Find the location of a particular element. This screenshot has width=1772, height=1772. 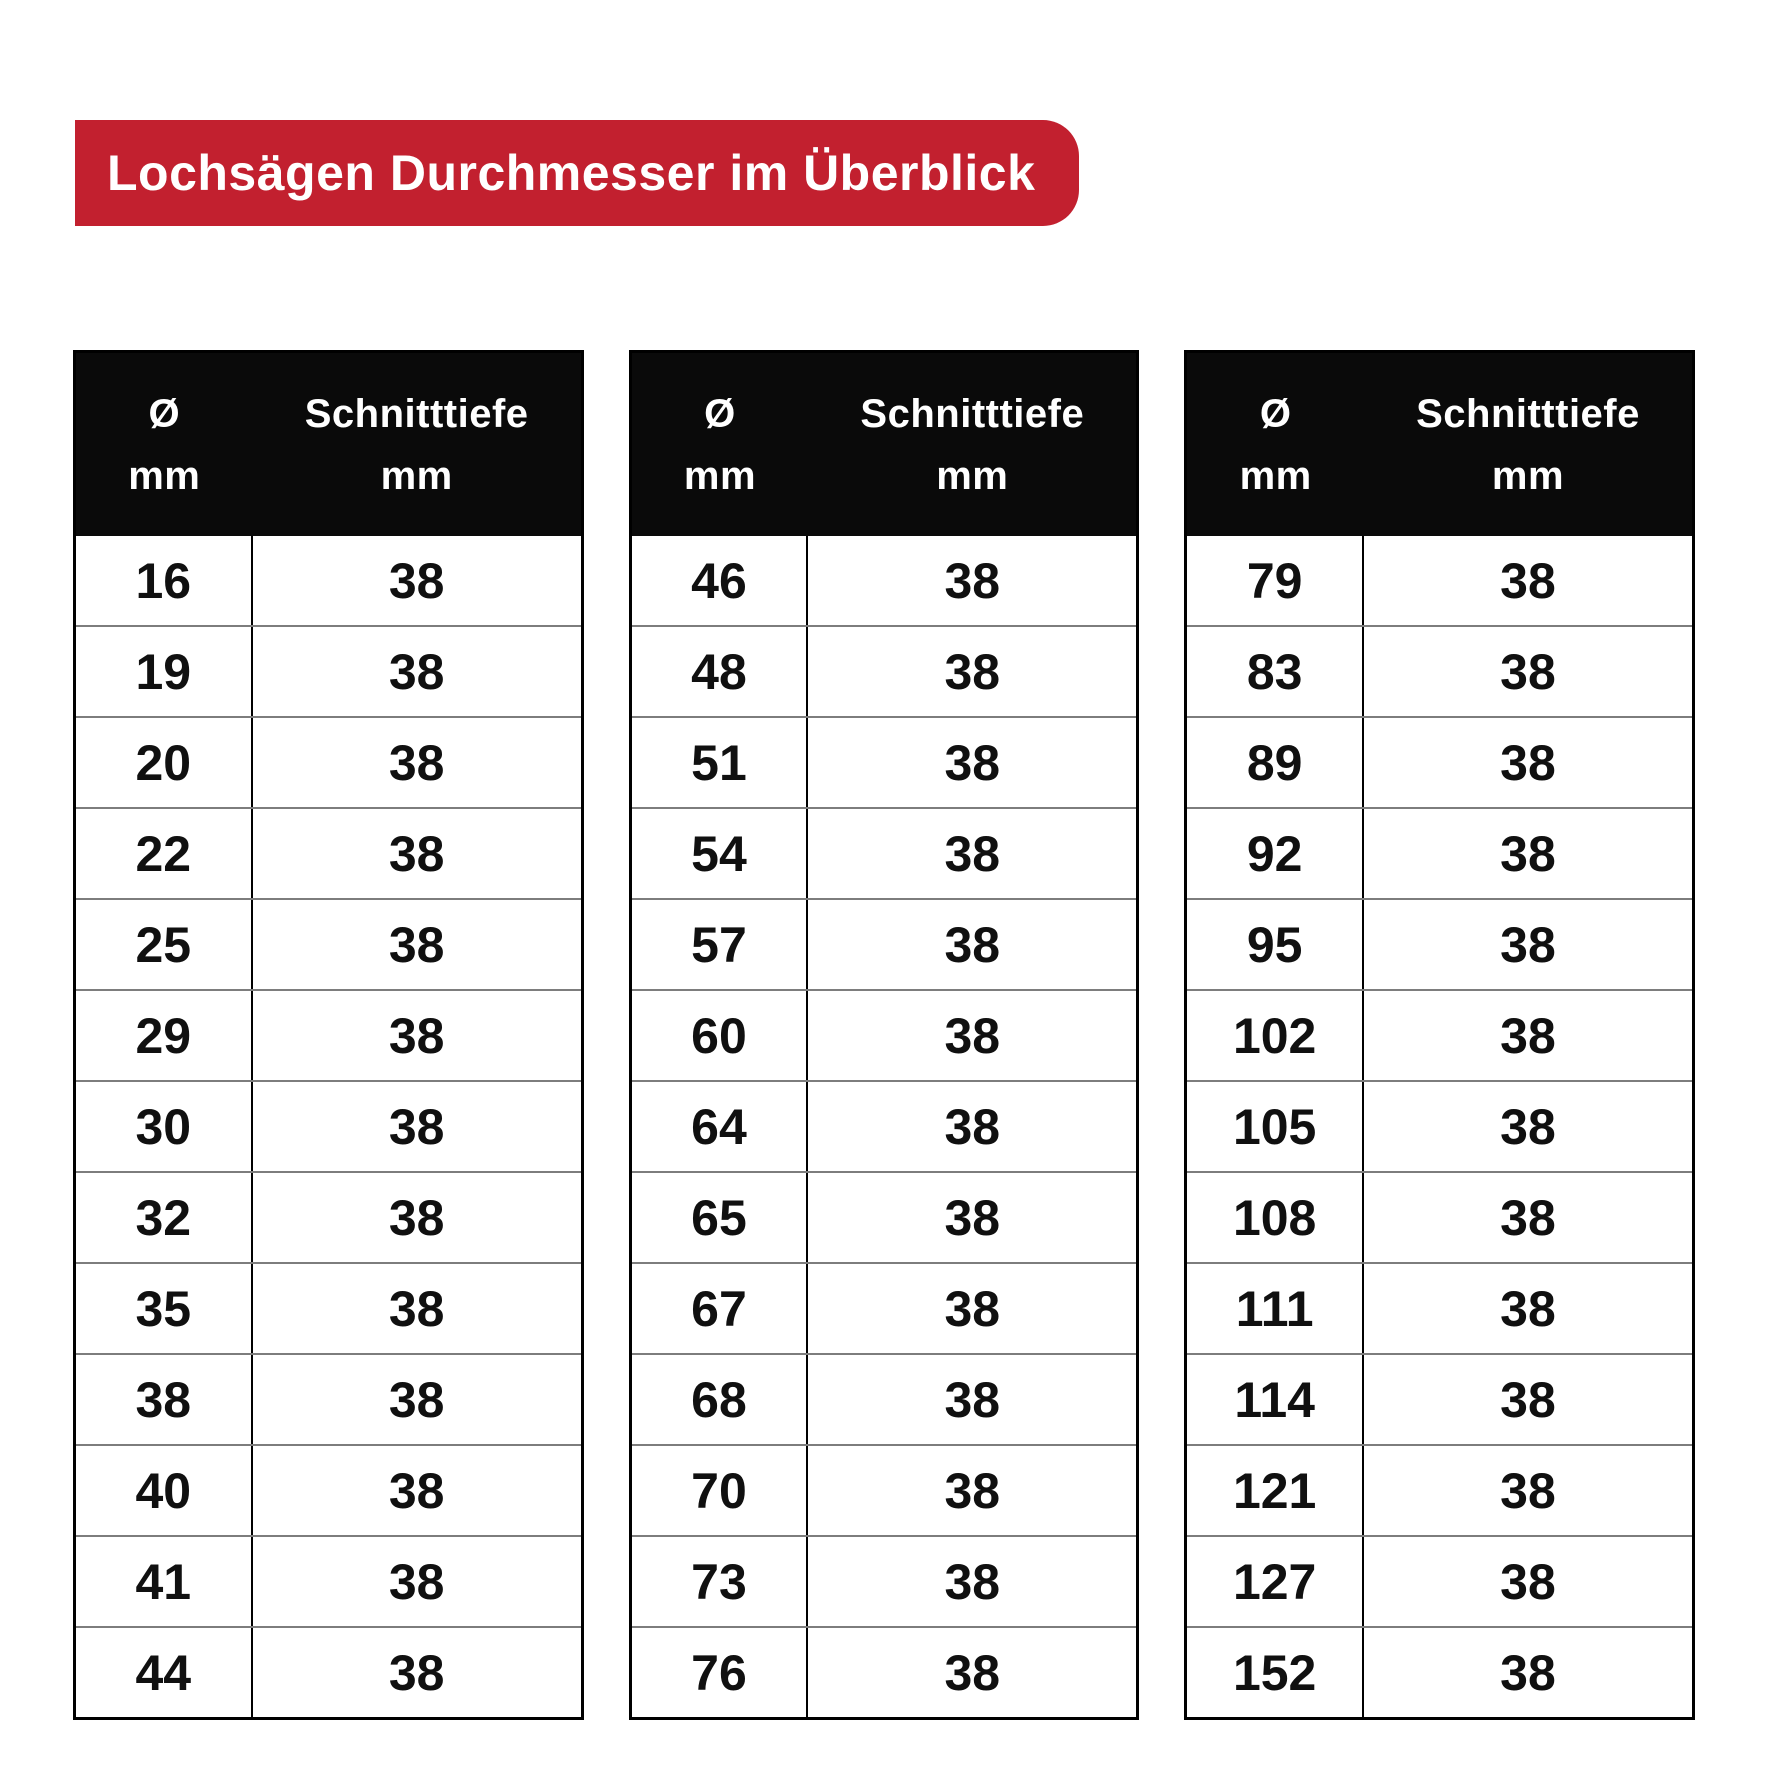

diameter-cell: 108 is located at coordinates (1275, 1217).